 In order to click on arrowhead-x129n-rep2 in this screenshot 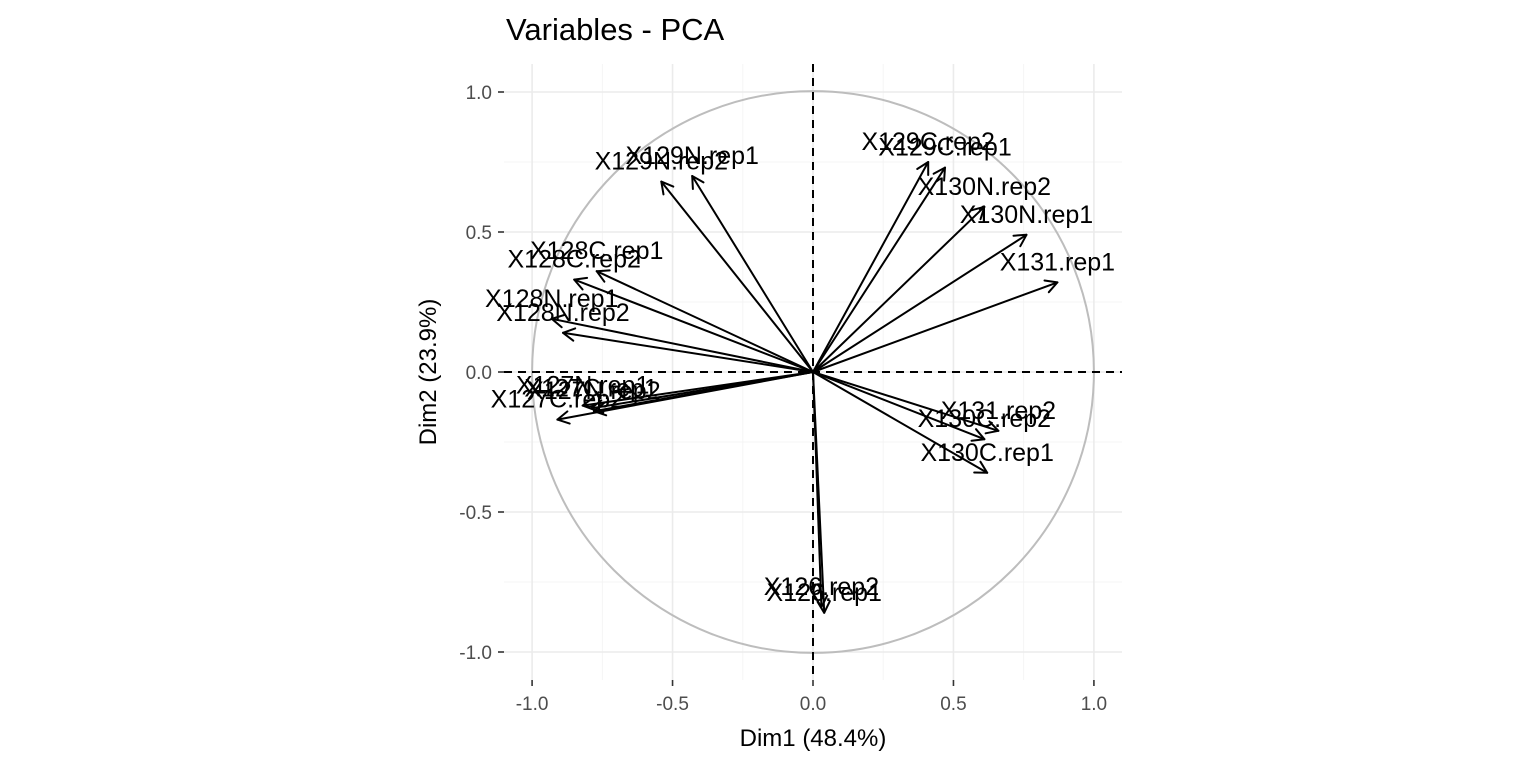, I will do `click(667, 188)`.